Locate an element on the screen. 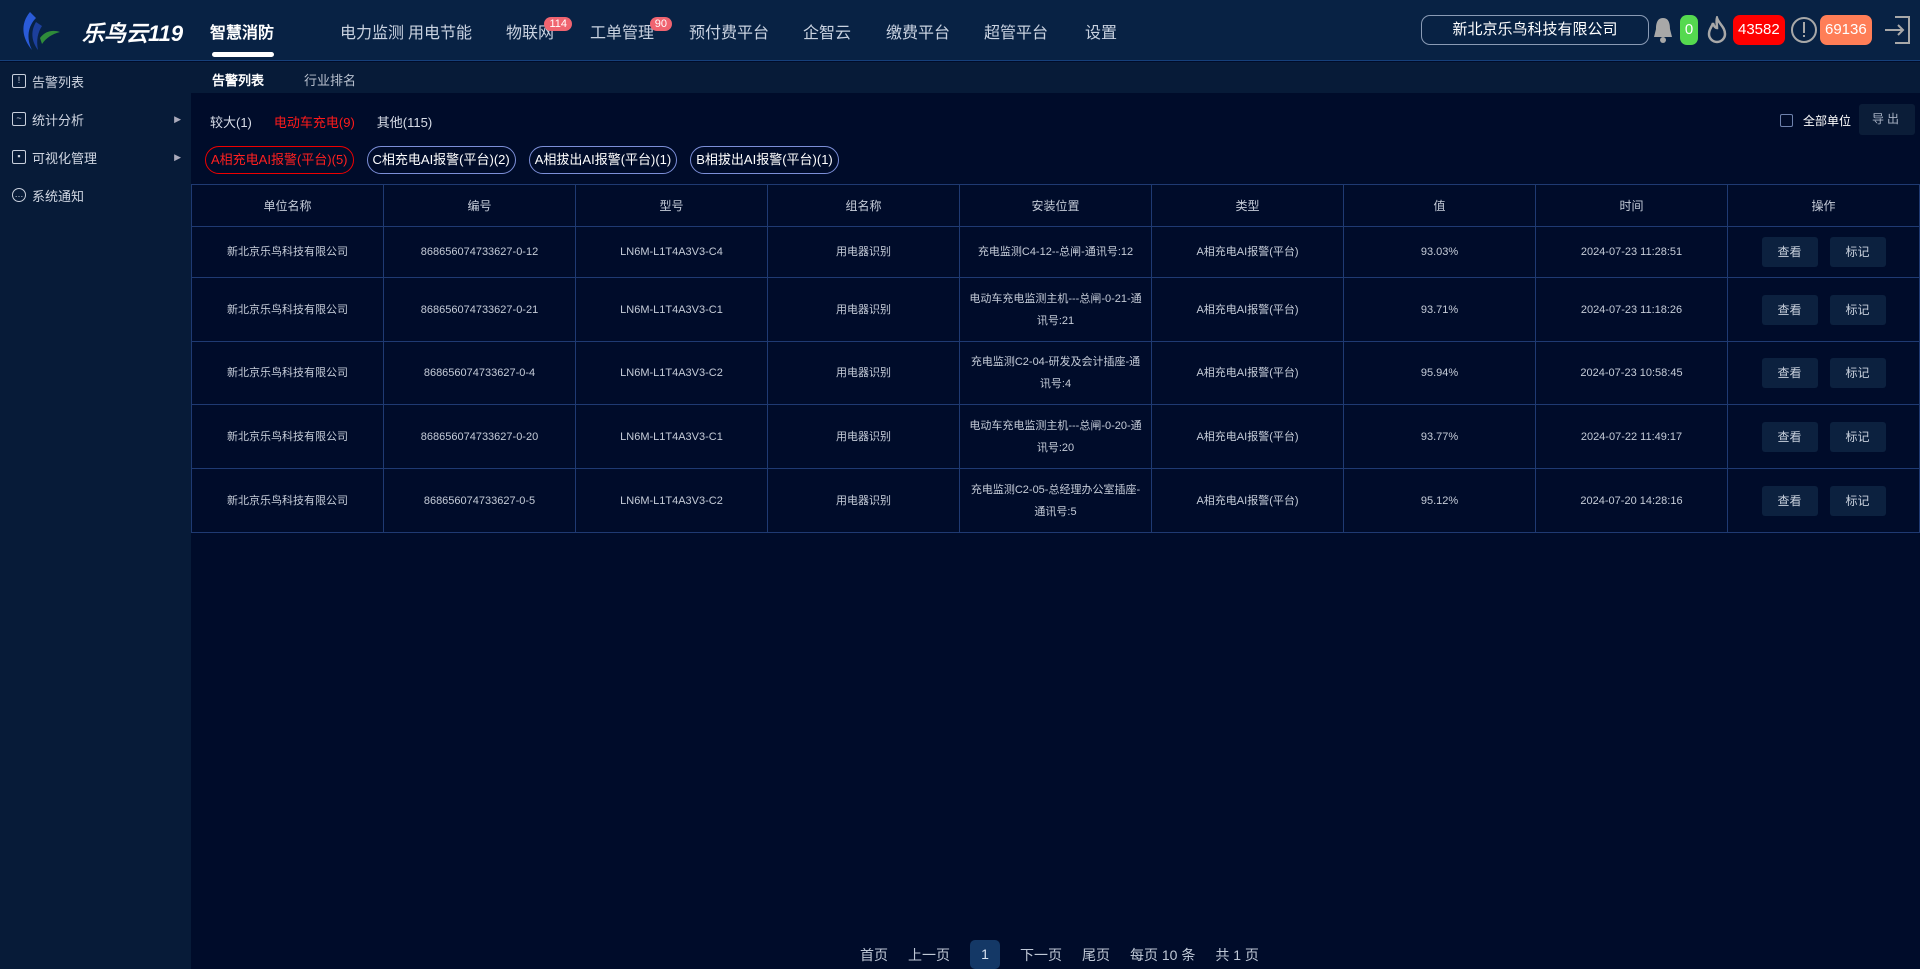  table-cell: 充电监测C2-04-研发及会计插座-通讯号:4 is located at coordinates (1055, 373).